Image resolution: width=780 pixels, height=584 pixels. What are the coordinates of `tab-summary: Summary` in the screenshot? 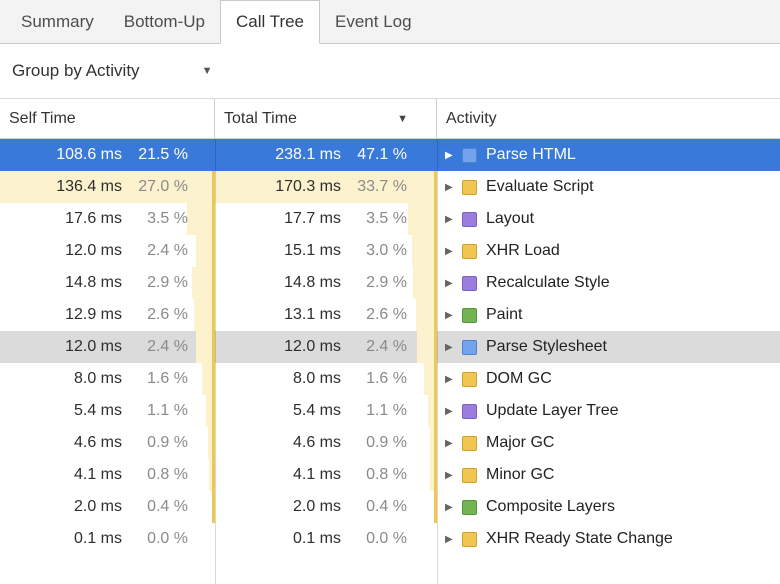 It's located at (57, 21).